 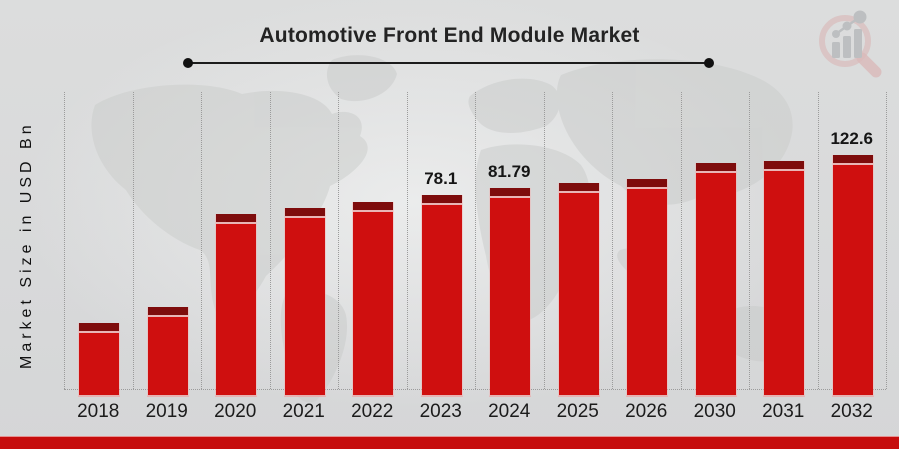 I want to click on bar-2021, so click(x=304, y=302).